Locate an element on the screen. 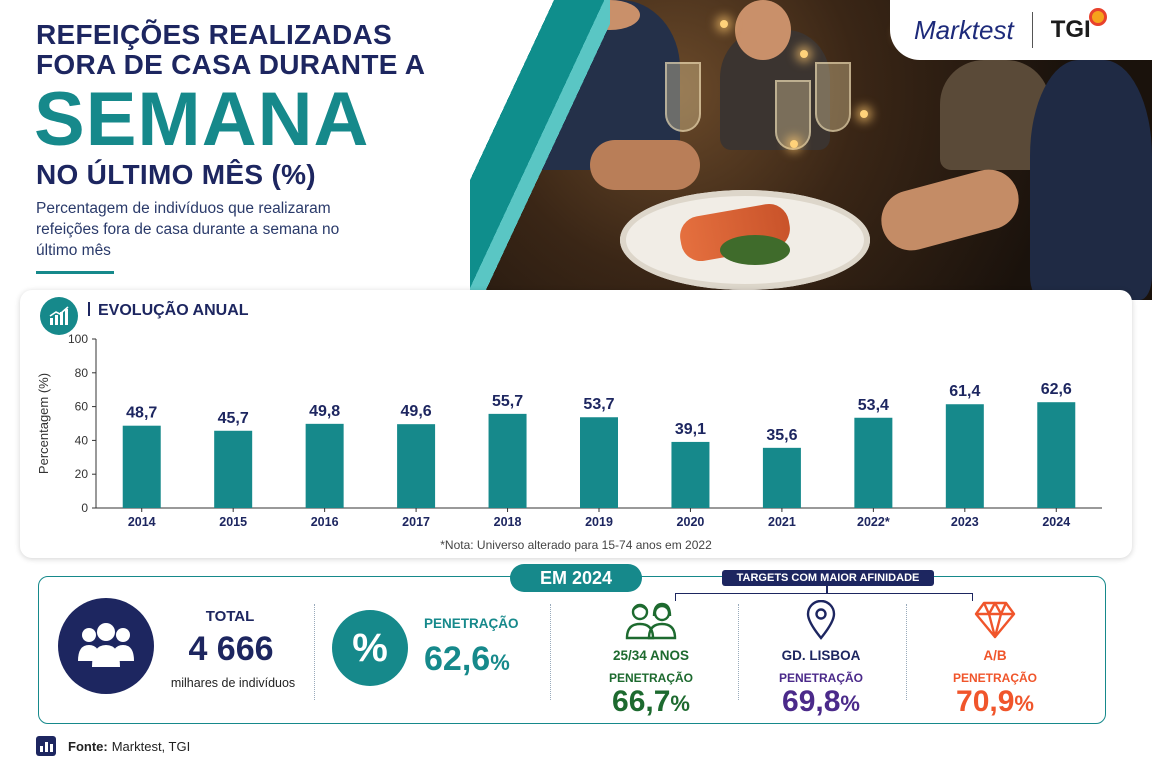  diamond-icon is located at coordinates (995, 620).